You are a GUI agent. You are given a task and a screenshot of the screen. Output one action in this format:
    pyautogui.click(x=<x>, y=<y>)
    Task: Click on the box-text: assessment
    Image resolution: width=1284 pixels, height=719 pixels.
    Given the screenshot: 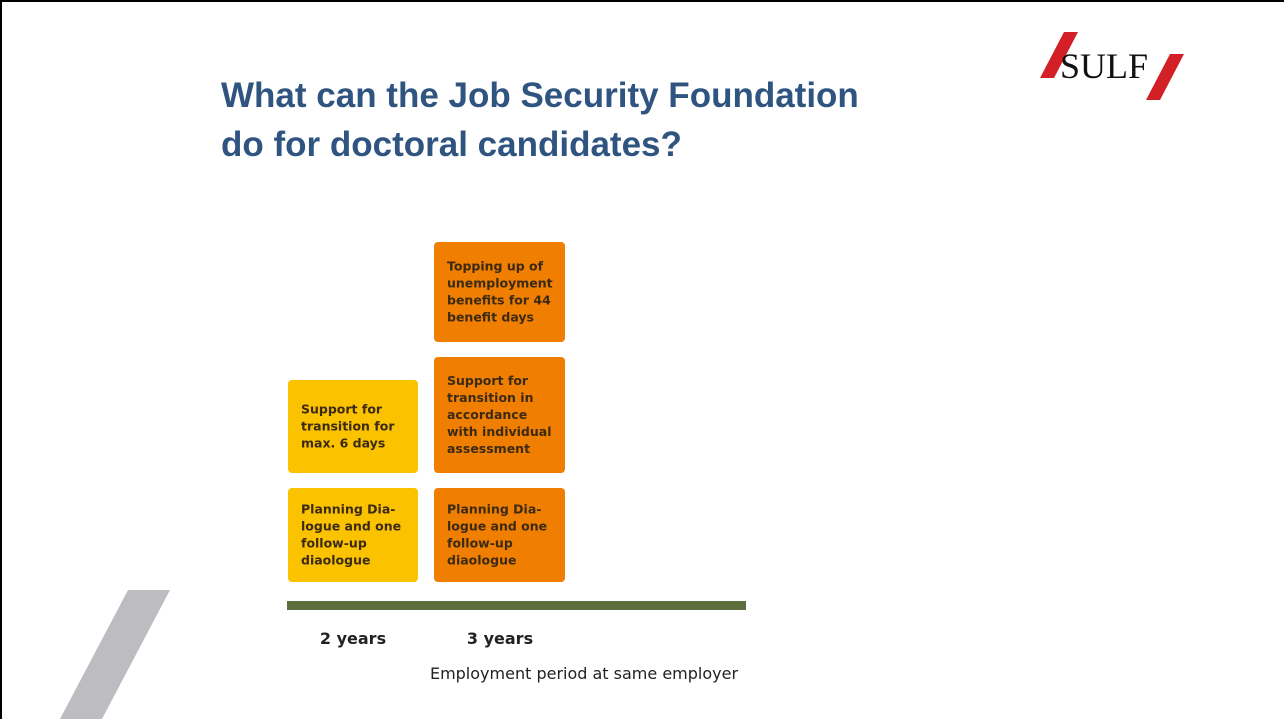 What is the action you would take?
    pyautogui.click(x=488, y=448)
    